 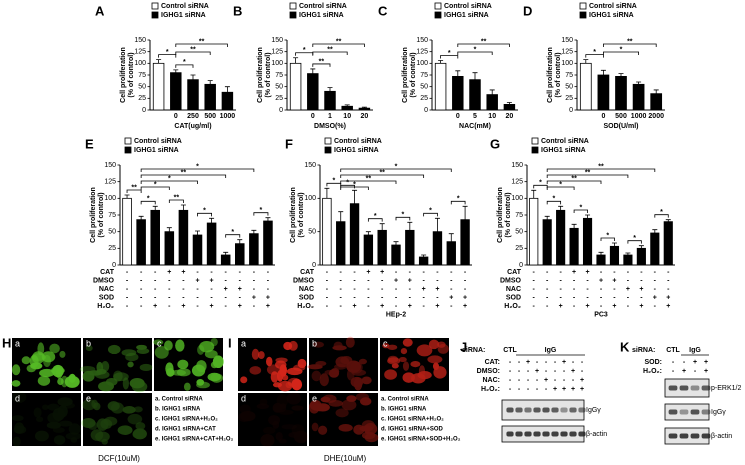 I want to click on condition-label: CAT, so click(x=307, y=272).